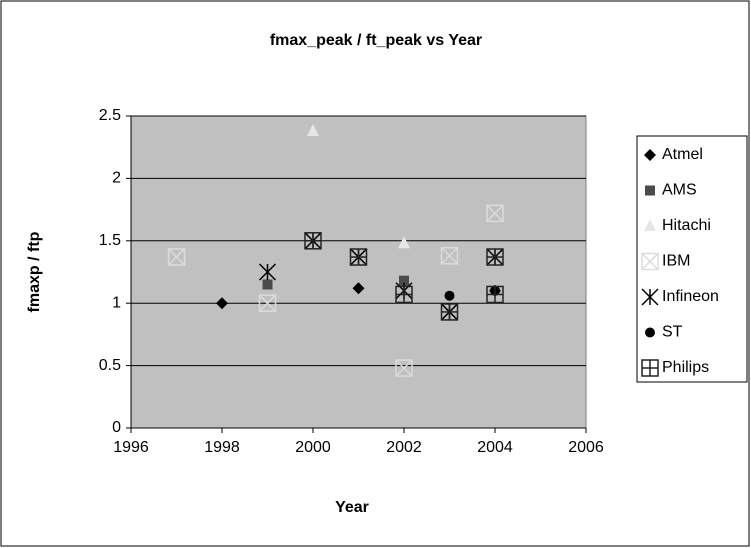 The width and height of the screenshot is (751, 548). Describe the element at coordinates (692, 259) in the screenshot. I see `legend-box` at that location.